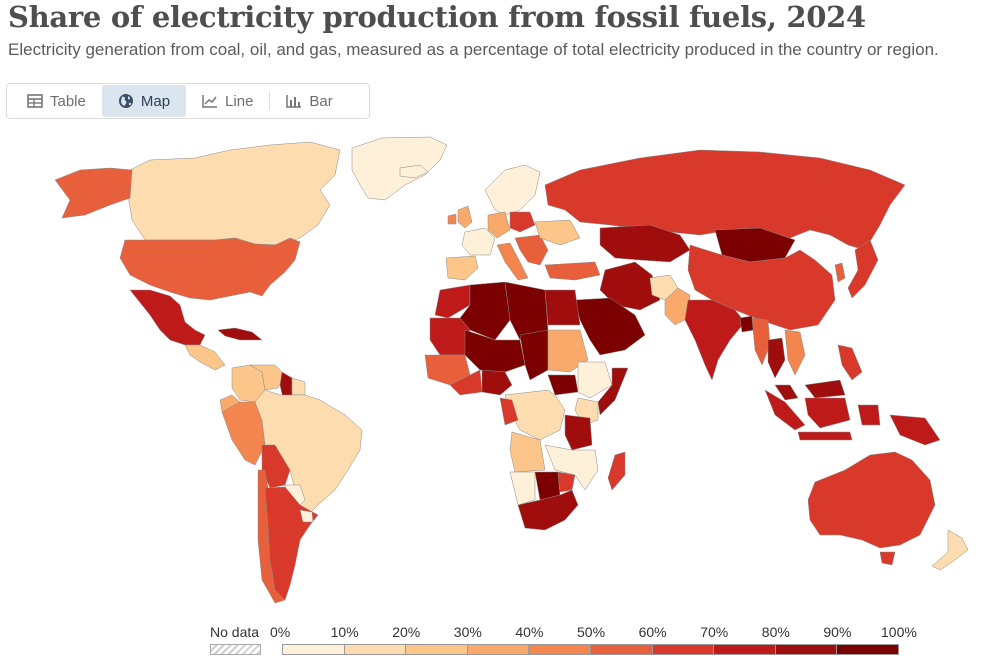 The image size is (1000, 663). Describe the element at coordinates (155, 101) in the screenshot. I see `tab-map-label: Map` at that location.